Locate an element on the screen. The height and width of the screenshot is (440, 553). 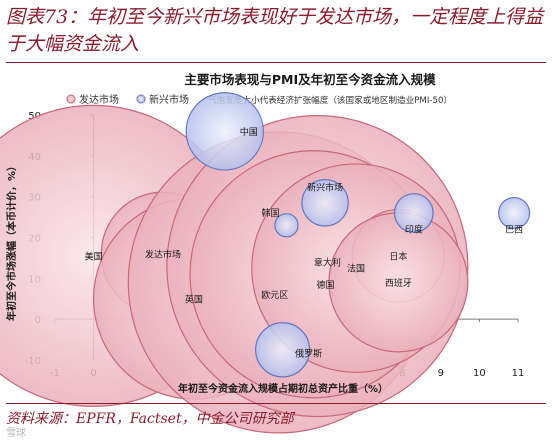
bubble-label: 韩国 is located at coordinates (270, 213).